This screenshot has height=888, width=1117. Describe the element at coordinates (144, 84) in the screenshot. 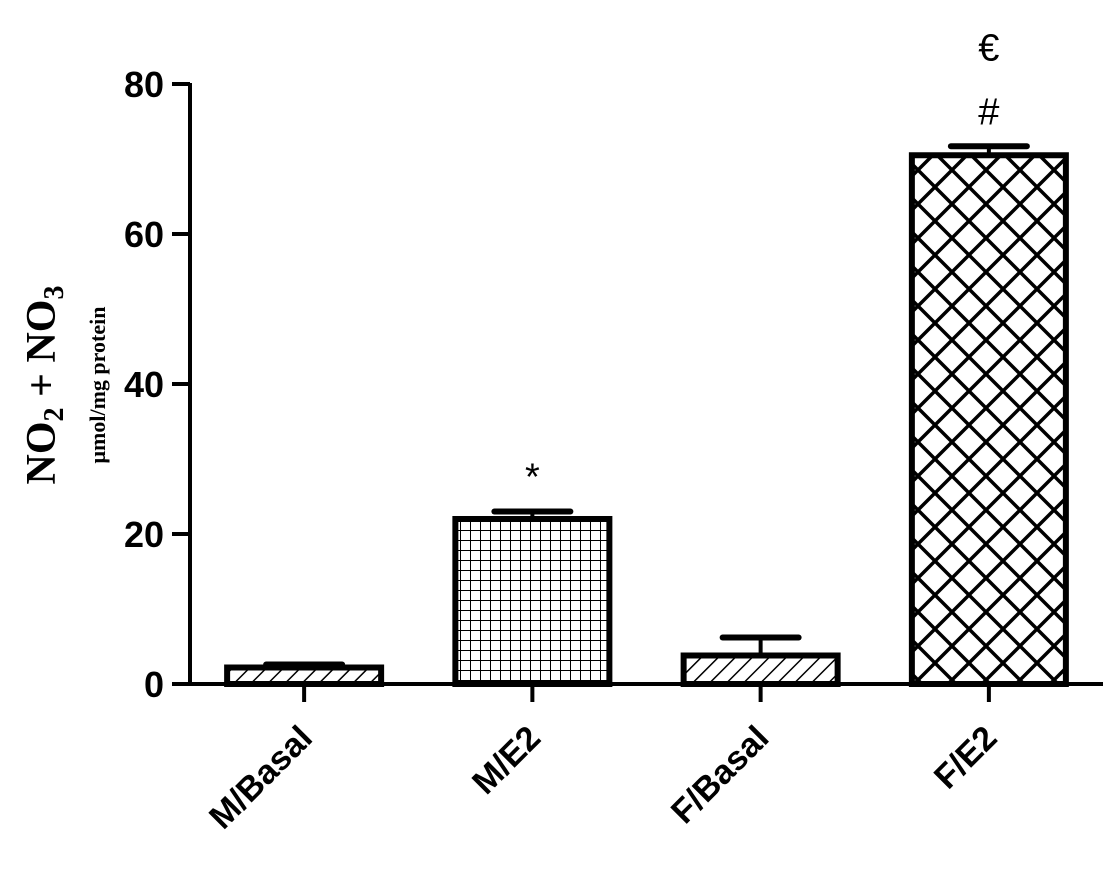

I see `y-tick-label: 80` at that location.